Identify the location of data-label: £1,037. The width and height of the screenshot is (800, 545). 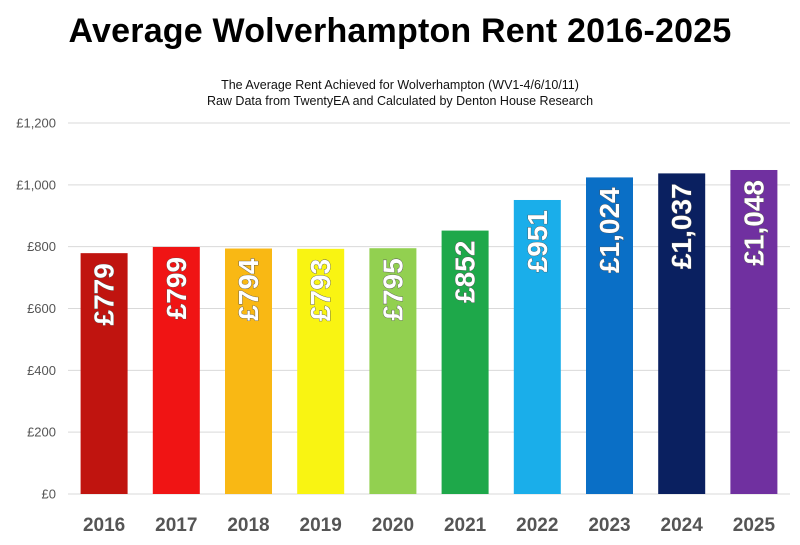
(681, 226).